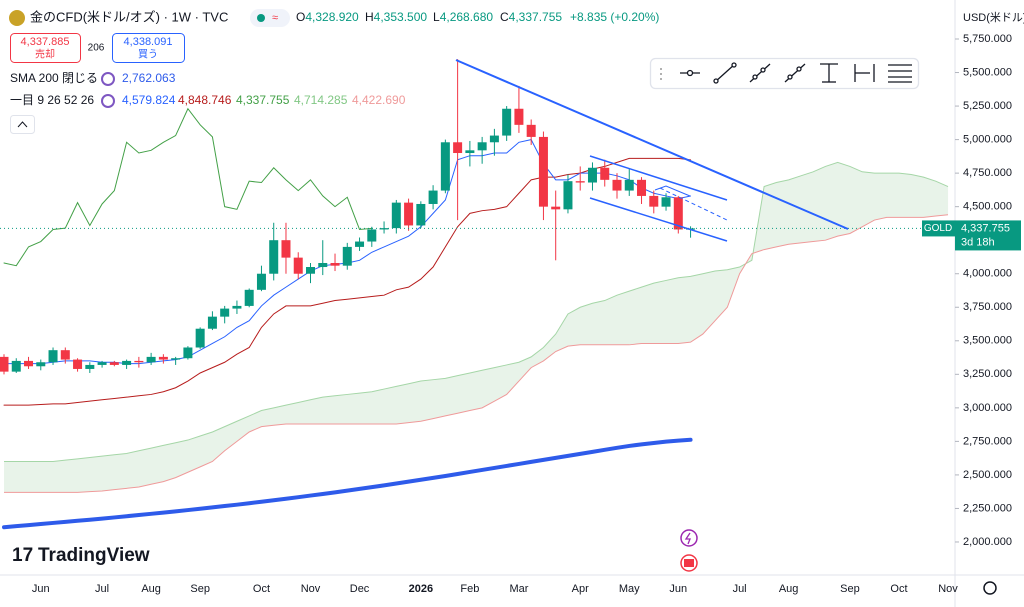 This screenshot has height=607, width=1024. I want to click on sell-button, so click(45, 48).